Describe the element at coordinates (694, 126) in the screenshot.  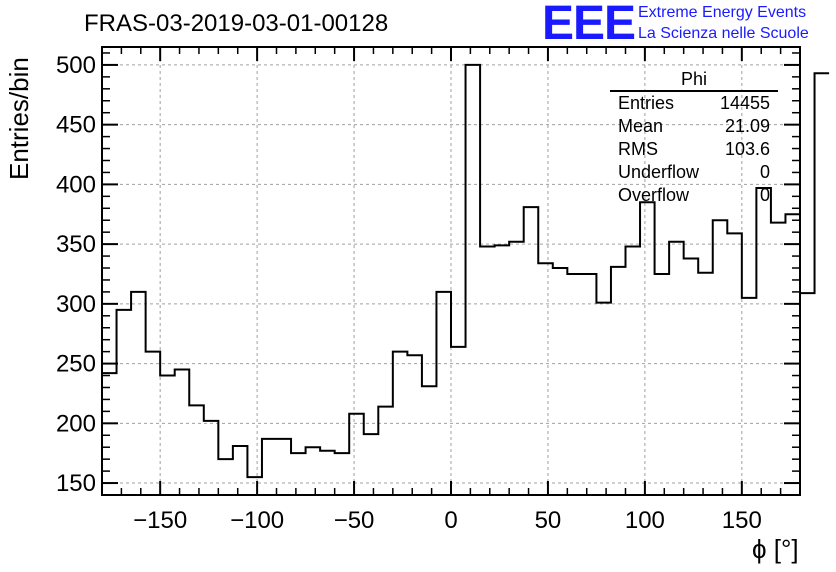
I see `stats-row-mean: Mean 21.09` at that location.